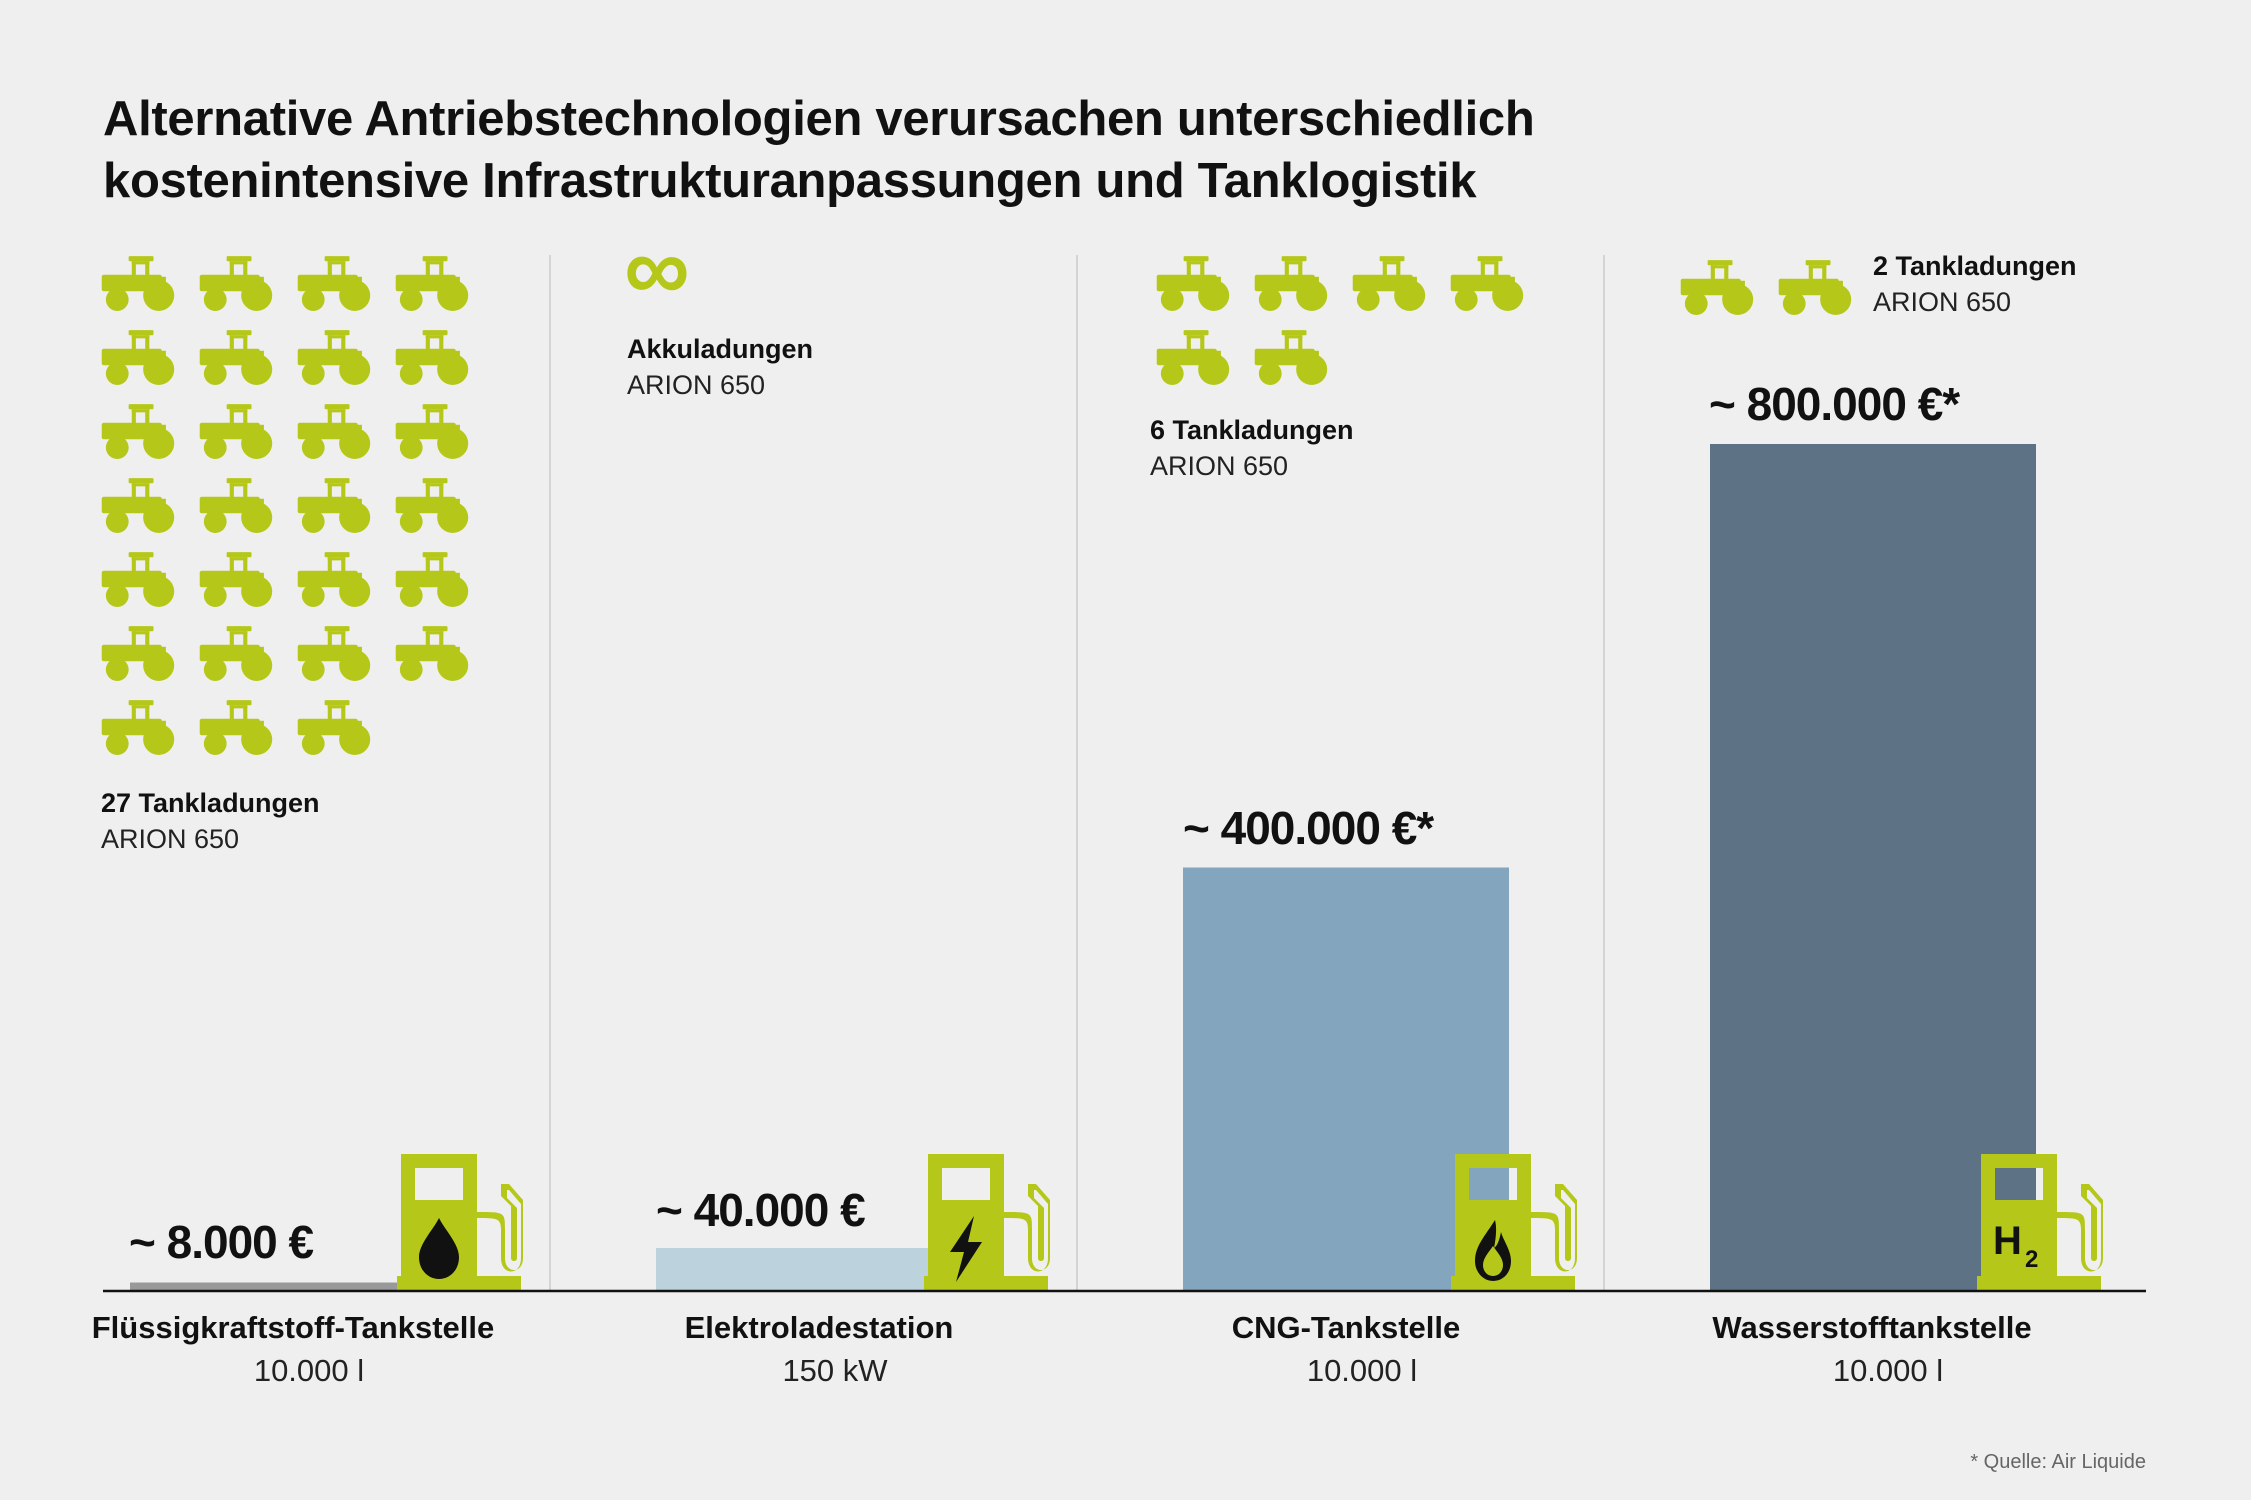 The width and height of the screenshot is (2251, 1500). Describe the element at coordinates (293, 1327) in the screenshot. I see `category-label-1: Flüssigkraftstoff-Tankstelle` at that location.